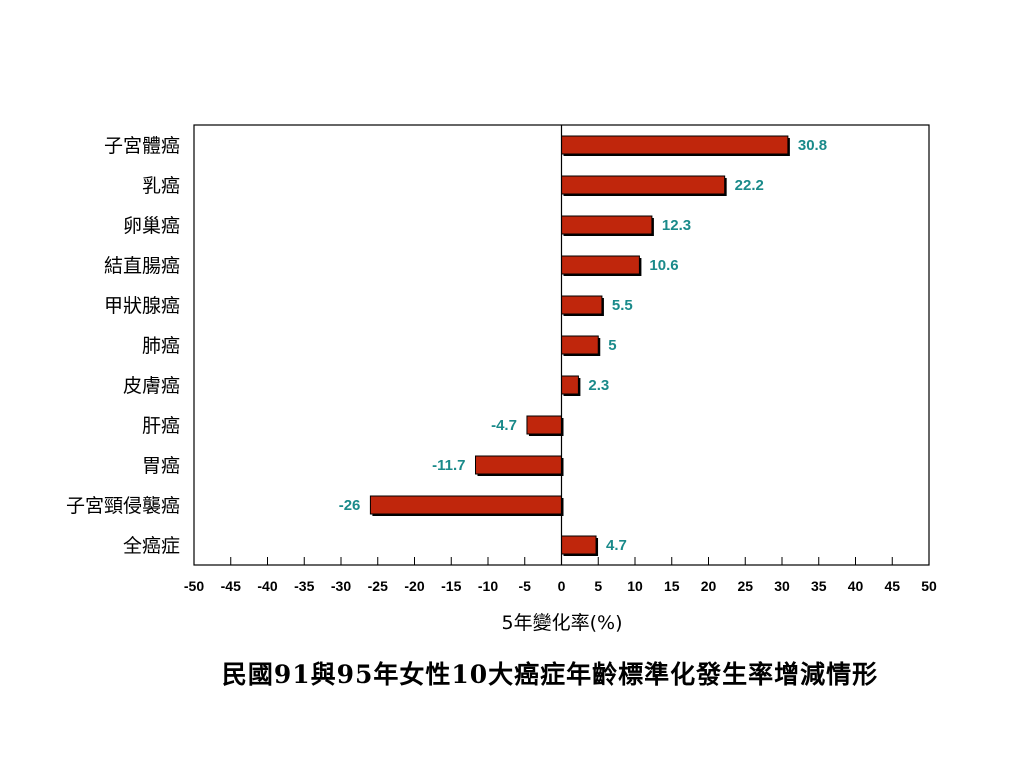 This screenshot has height=768, width=1024. What do you see at coordinates (782, 586) in the screenshot?
I see `x-tick-label: 30` at bounding box center [782, 586].